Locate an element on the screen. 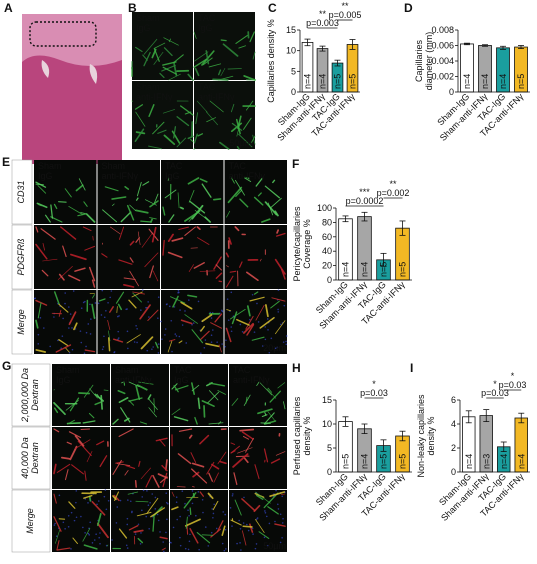  n-label: n=4 is located at coordinates (308, 81).